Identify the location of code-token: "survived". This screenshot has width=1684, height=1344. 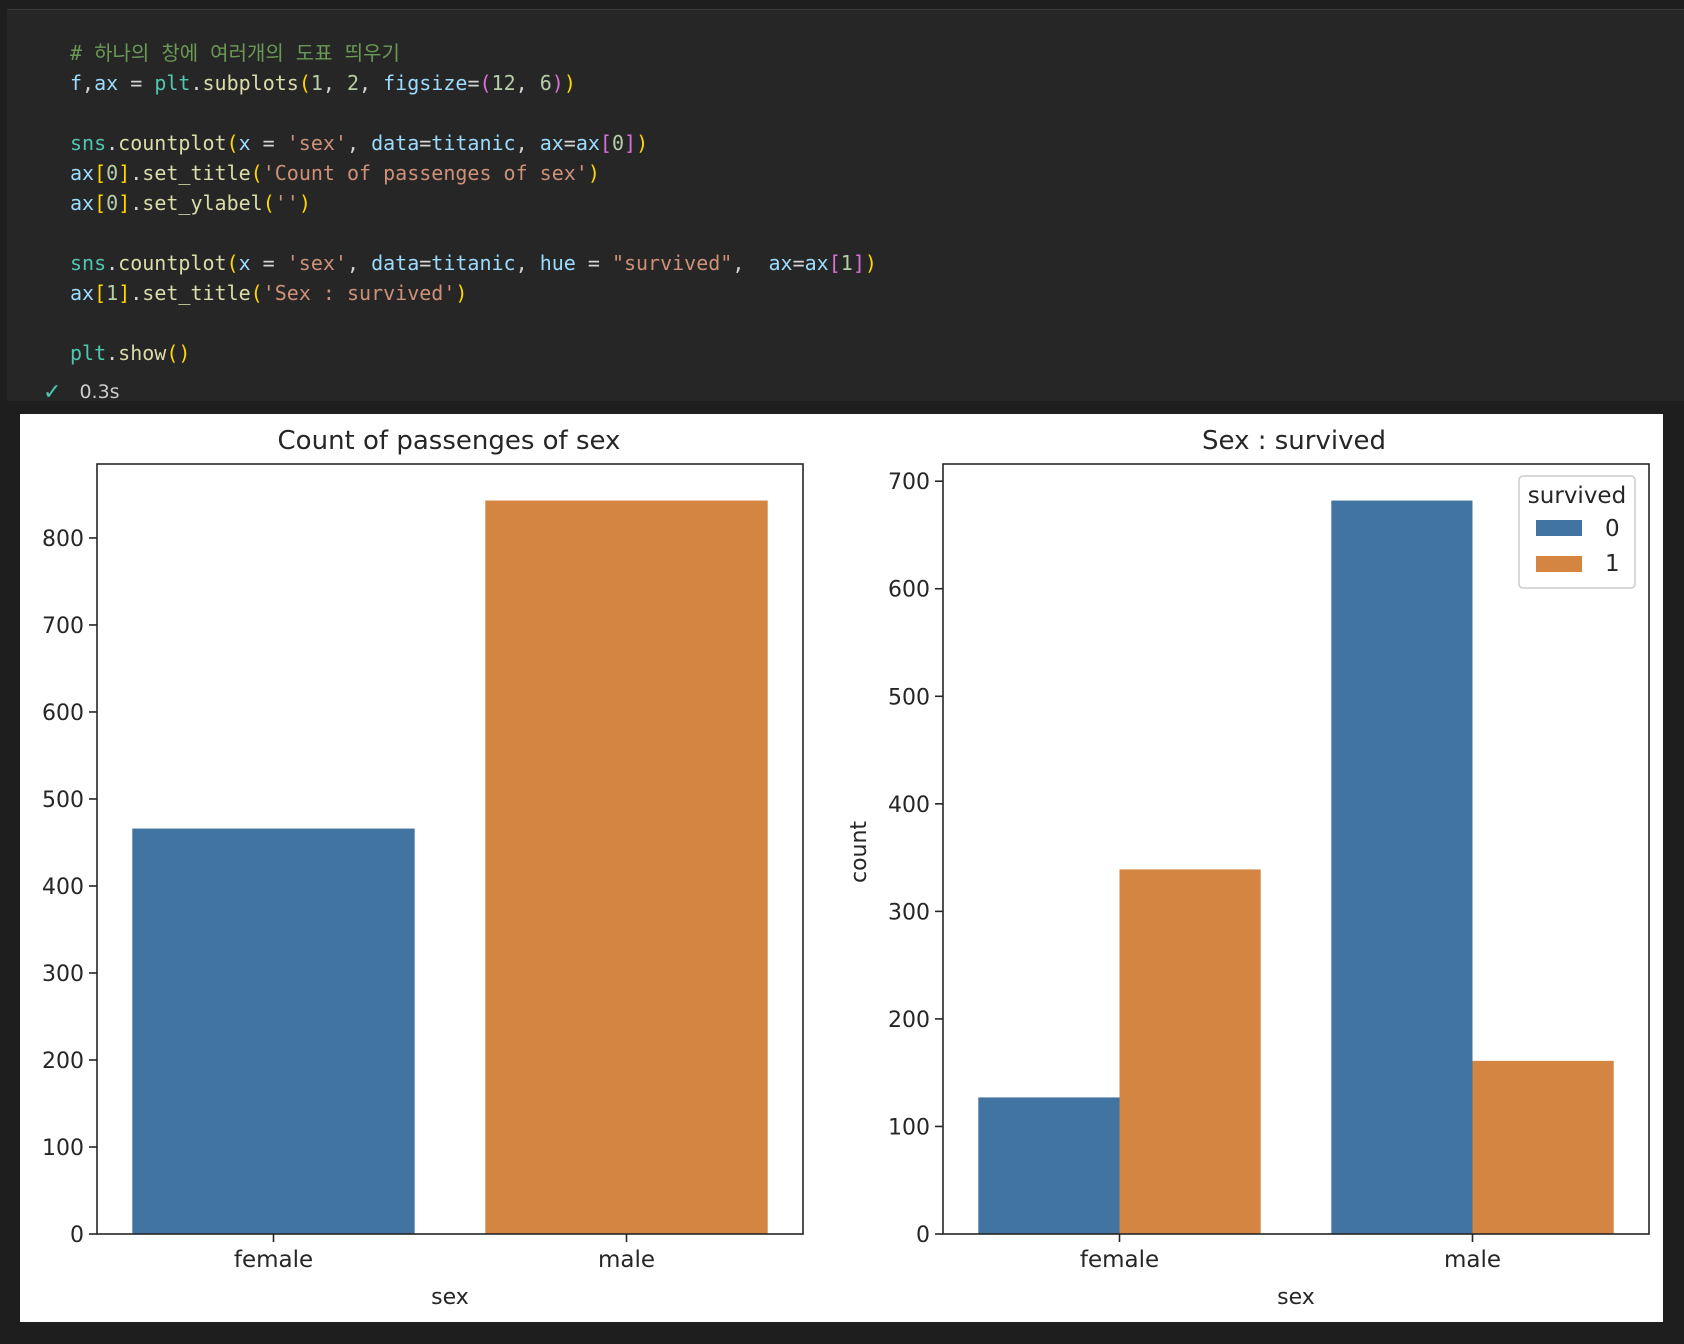
(672, 263).